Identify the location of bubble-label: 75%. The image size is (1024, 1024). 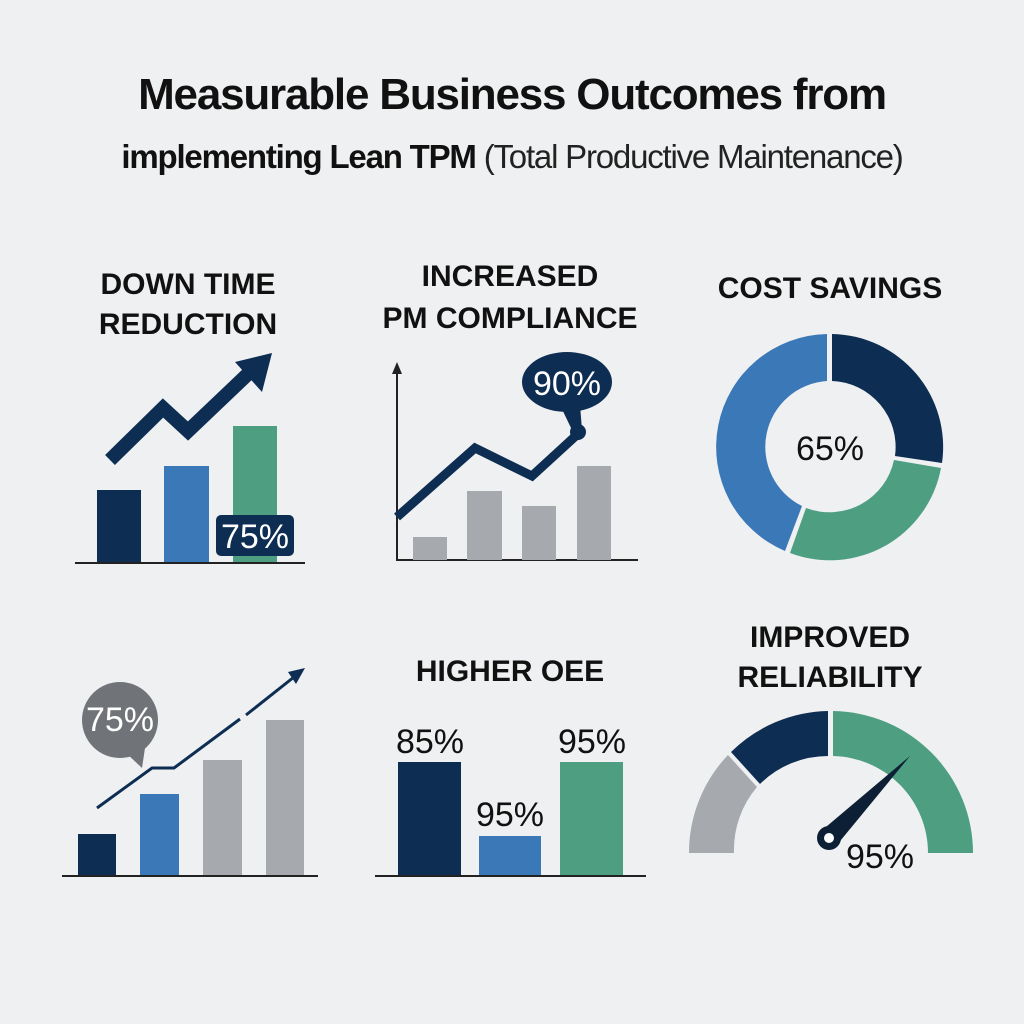
(120, 720).